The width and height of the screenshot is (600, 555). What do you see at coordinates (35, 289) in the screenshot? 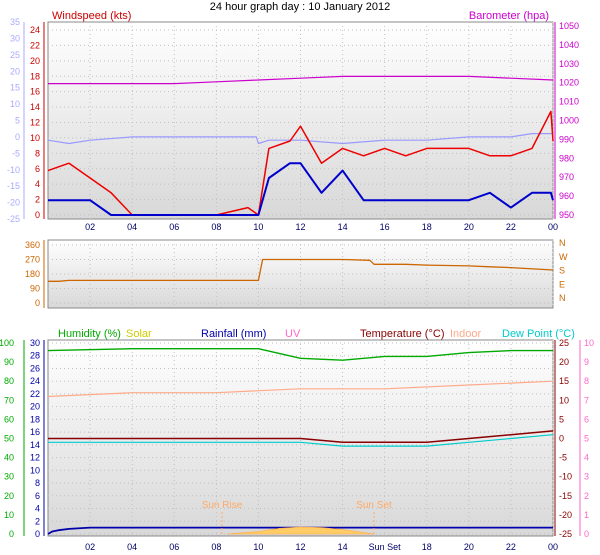
I see `direction-tick: 90` at bounding box center [35, 289].